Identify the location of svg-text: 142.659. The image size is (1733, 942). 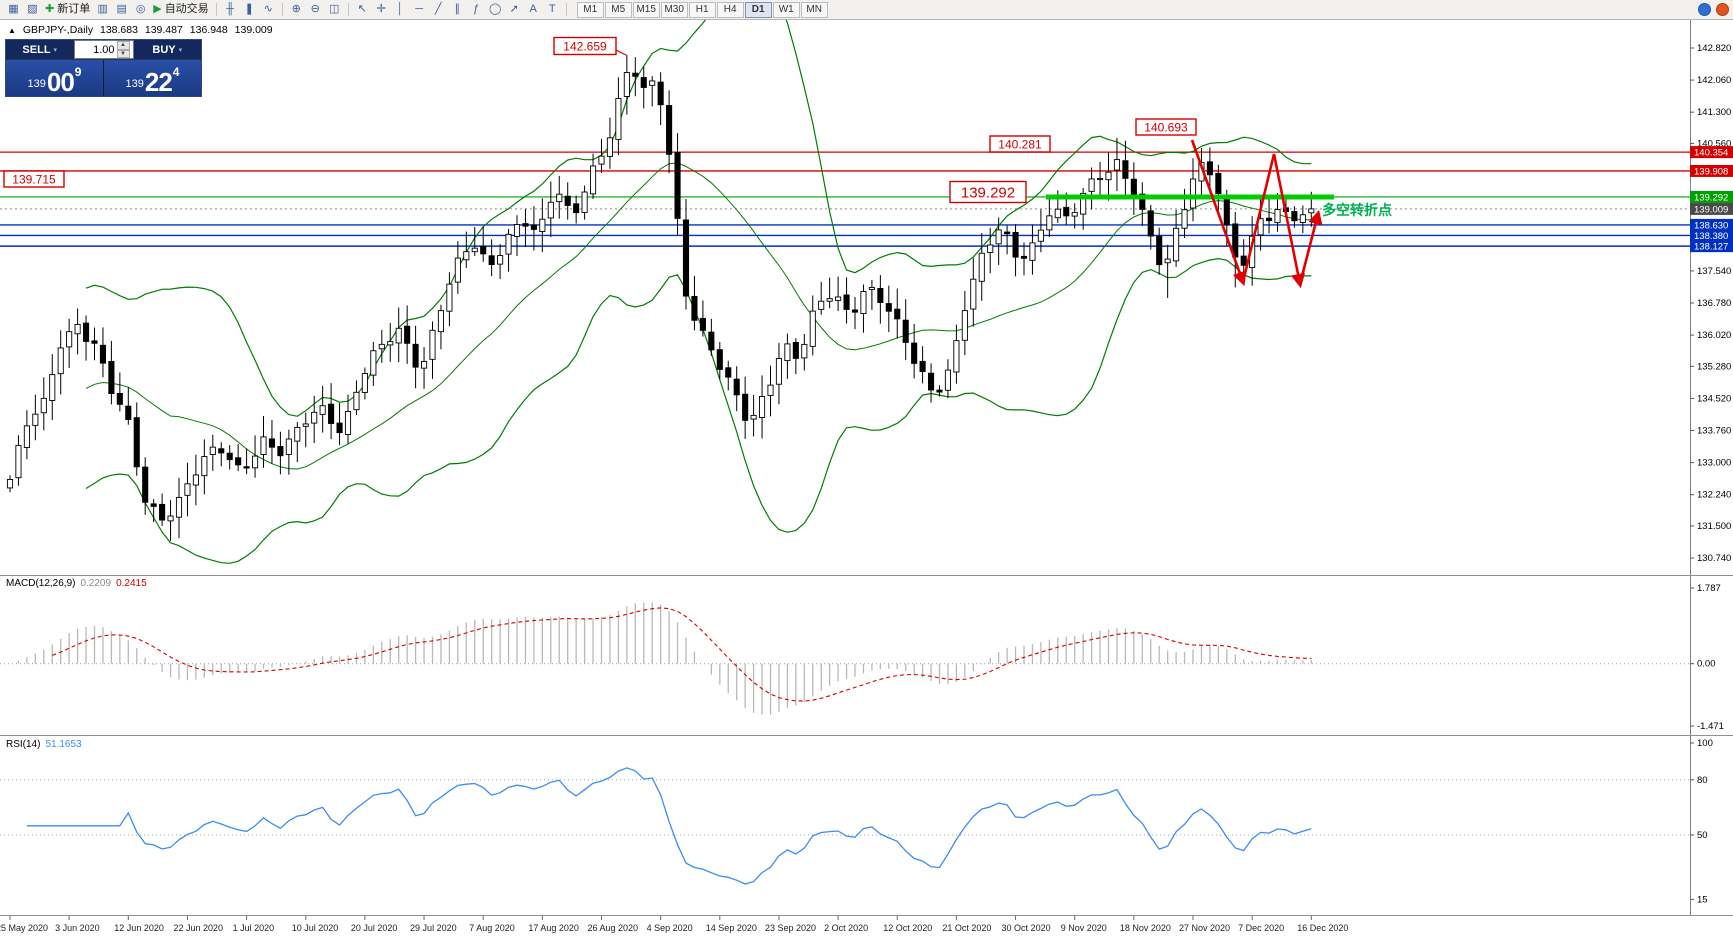
(585, 46).